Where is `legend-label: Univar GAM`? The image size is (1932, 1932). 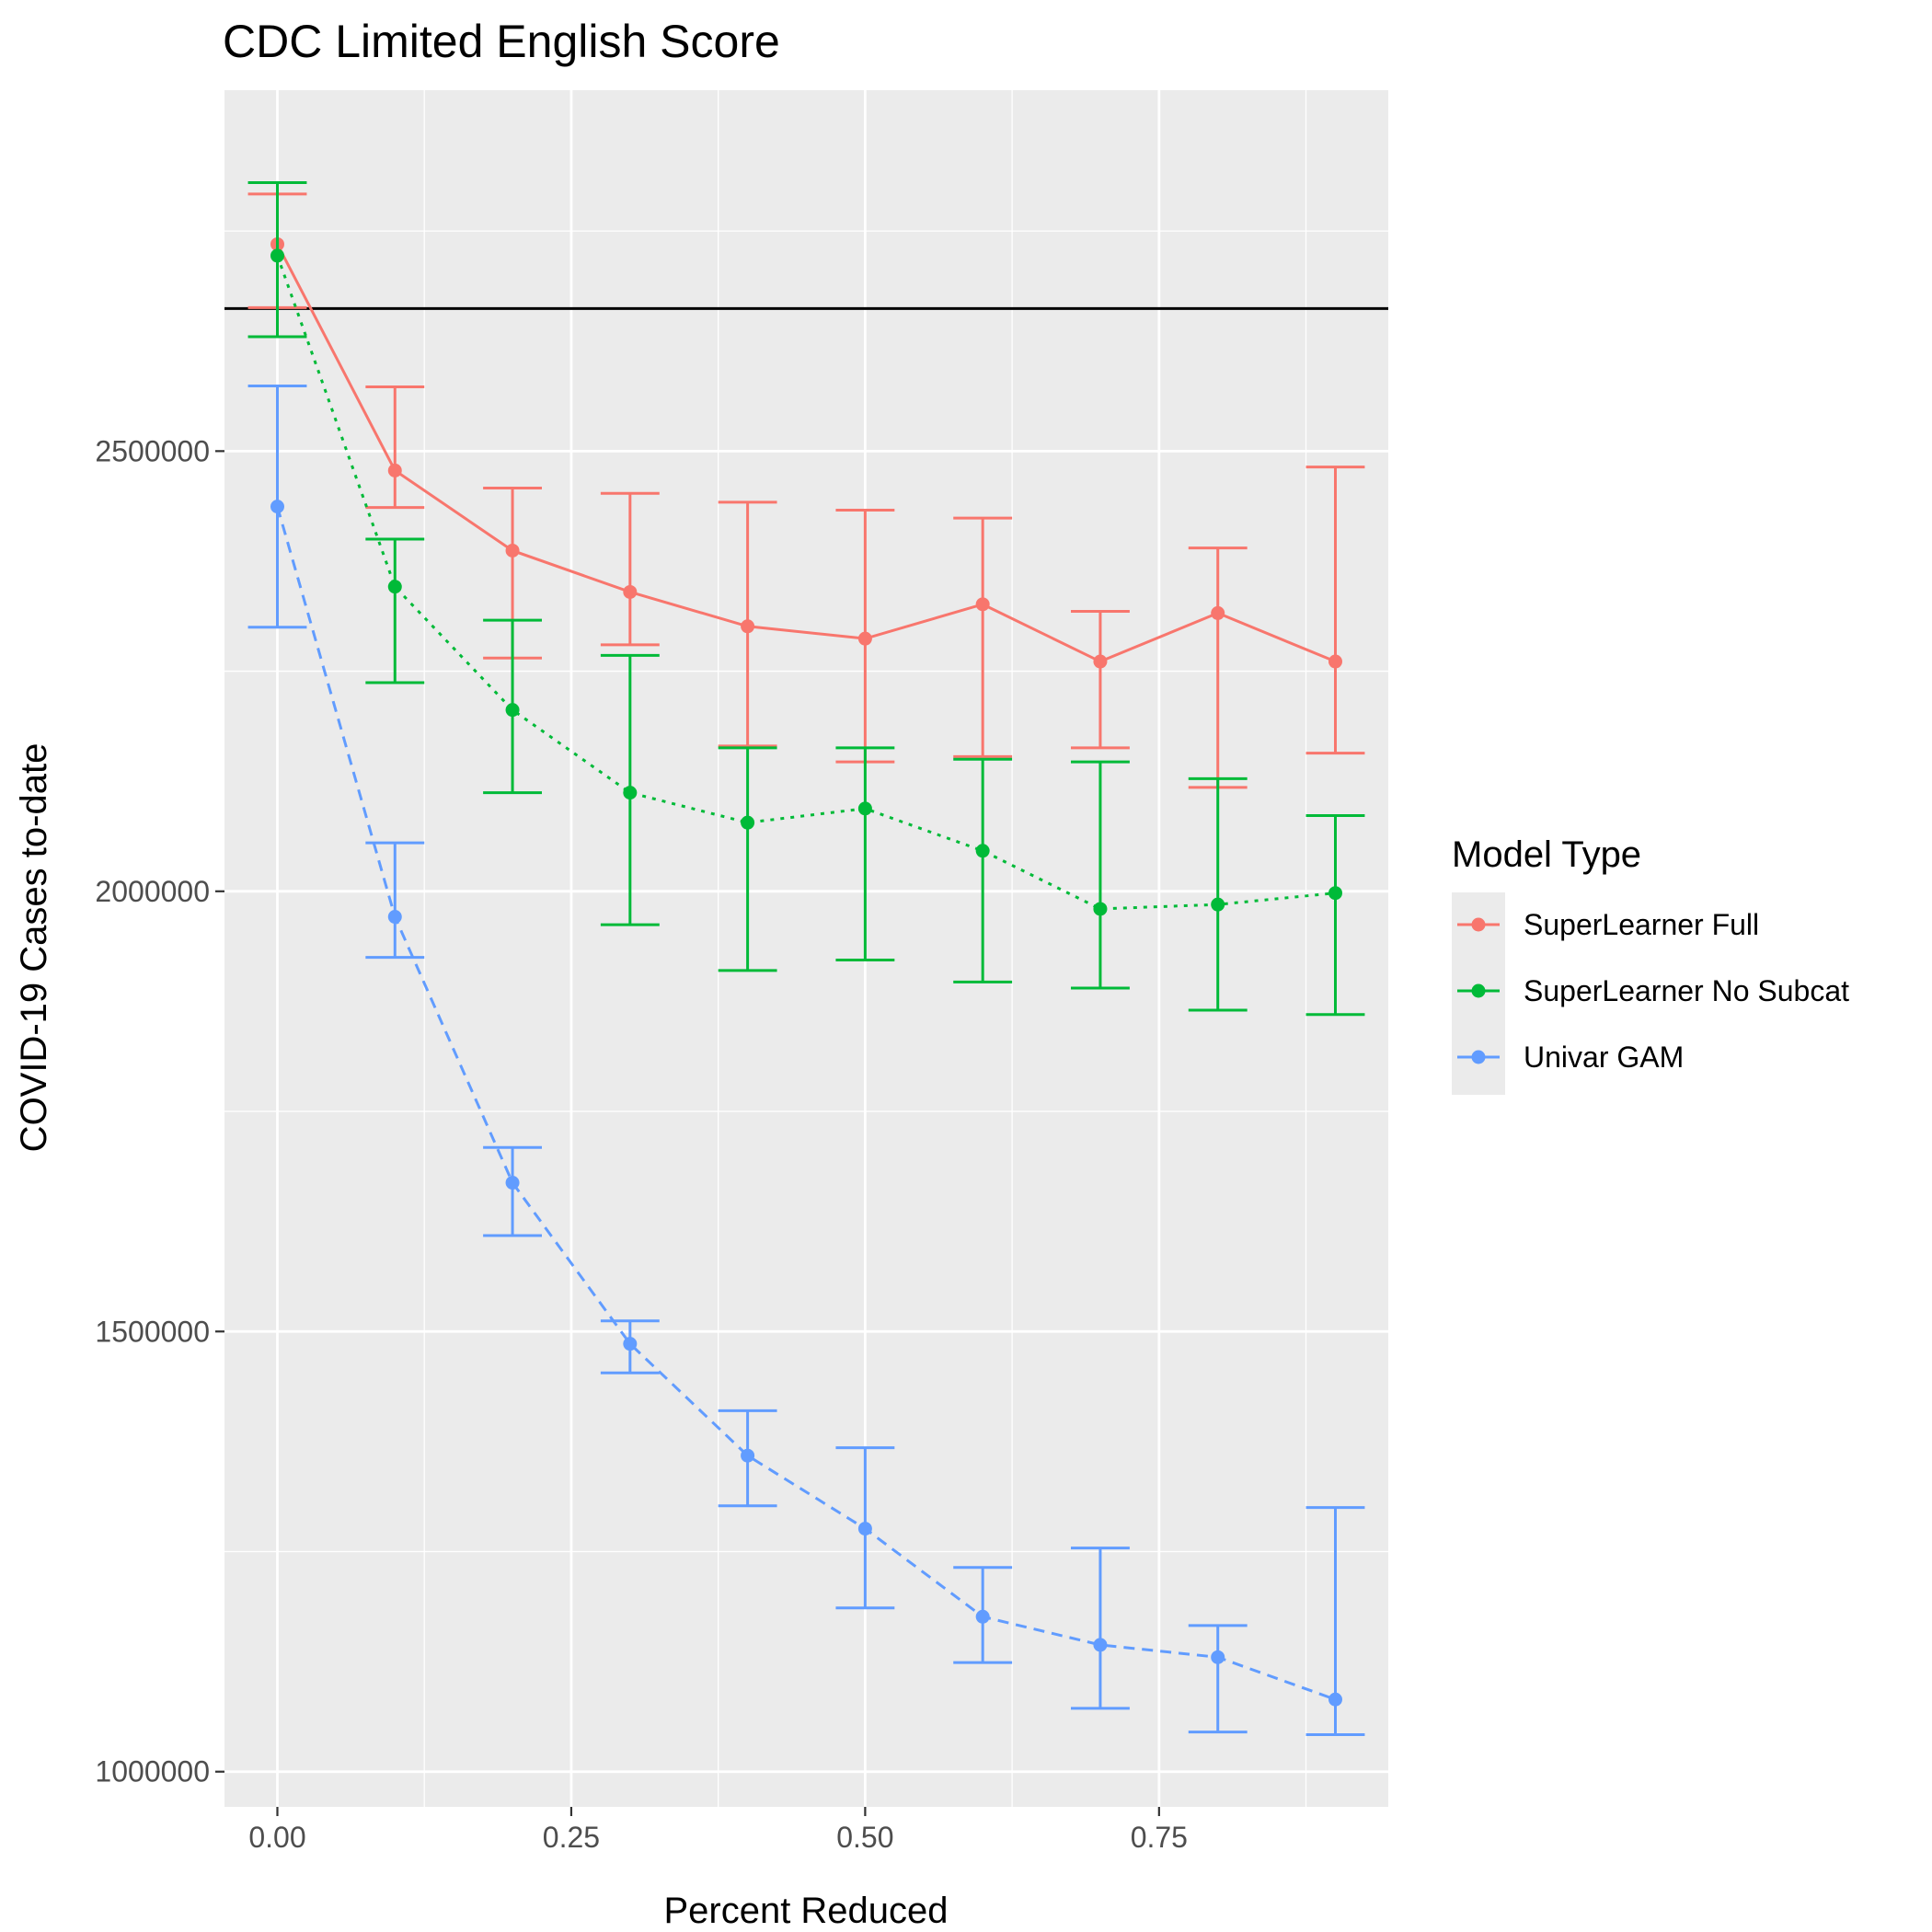
legend-label: Univar GAM is located at coordinates (1604, 1057).